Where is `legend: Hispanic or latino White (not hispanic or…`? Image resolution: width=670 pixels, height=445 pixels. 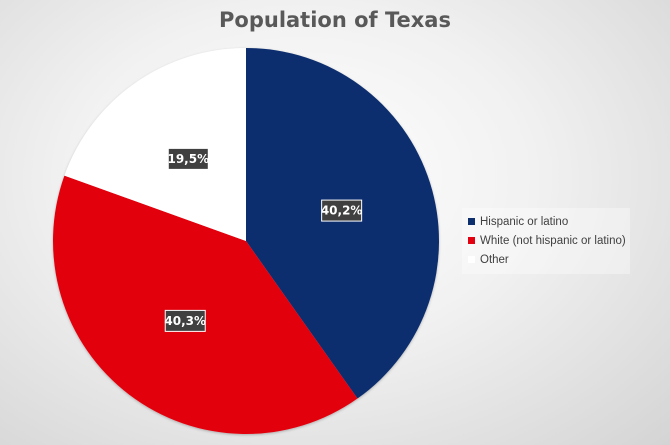
legend: Hispanic or latino White (not hispanic or… is located at coordinates (546, 241).